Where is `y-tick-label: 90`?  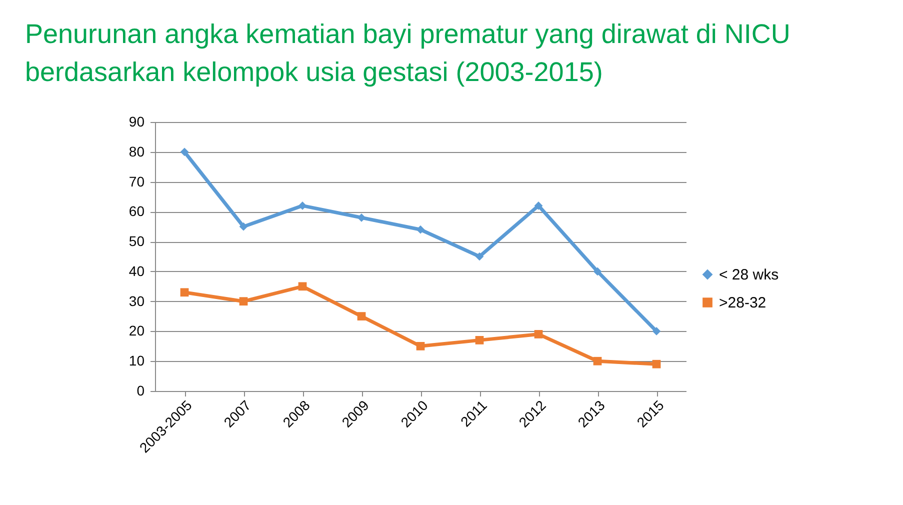 y-tick-label: 90 is located at coordinates (136, 122).